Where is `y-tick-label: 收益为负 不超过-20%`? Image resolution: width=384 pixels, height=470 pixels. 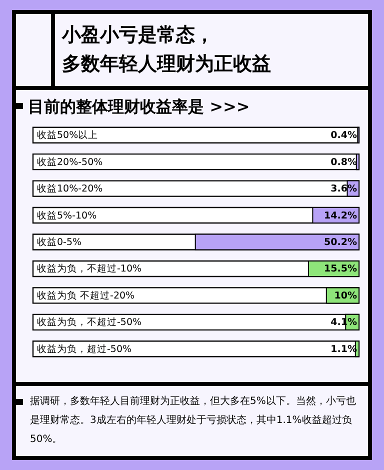 y-tick-label: 收益为负 不超过-20% is located at coordinates (86, 295).